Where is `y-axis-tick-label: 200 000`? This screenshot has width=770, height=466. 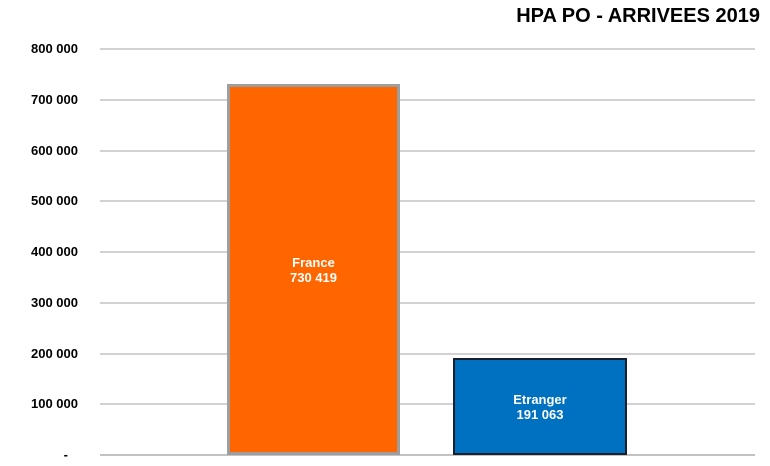 y-axis-tick-label: 200 000 is located at coordinates (54, 353).